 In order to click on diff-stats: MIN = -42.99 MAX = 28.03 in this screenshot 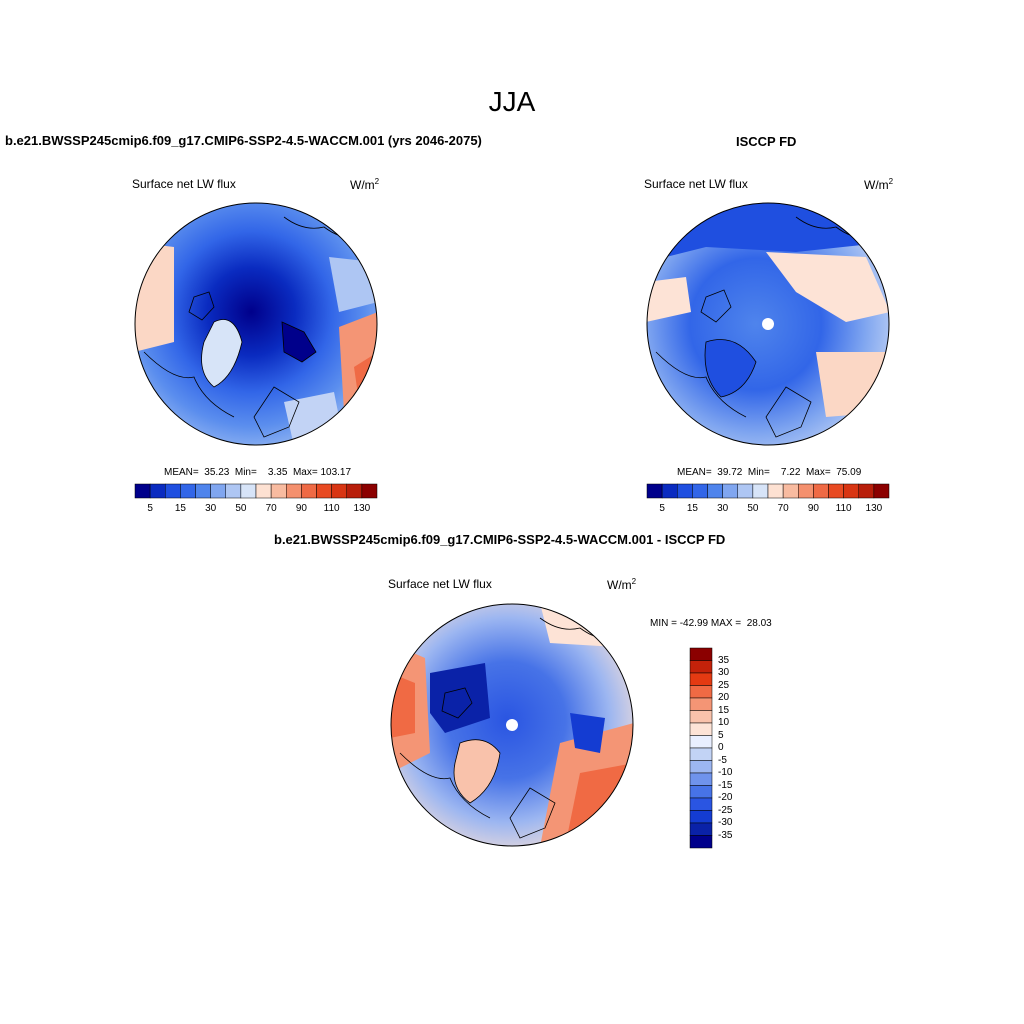, I will do `click(711, 623)`.